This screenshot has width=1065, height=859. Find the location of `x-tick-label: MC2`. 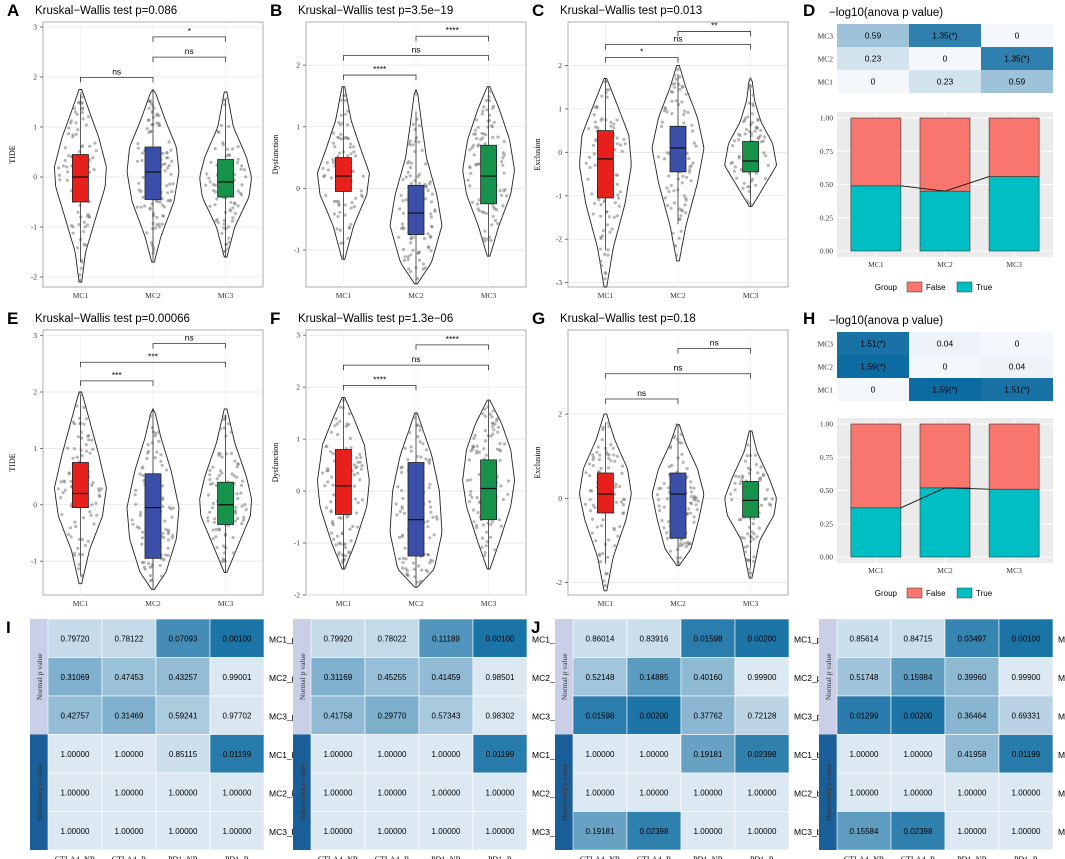

x-tick-label: MC2 is located at coordinates (153, 295).